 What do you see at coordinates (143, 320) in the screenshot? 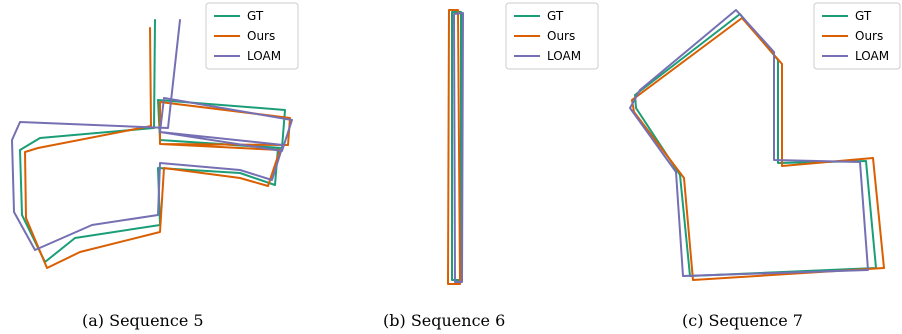
I see `caption-a: (a) Sequence 5` at bounding box center [143, 320].